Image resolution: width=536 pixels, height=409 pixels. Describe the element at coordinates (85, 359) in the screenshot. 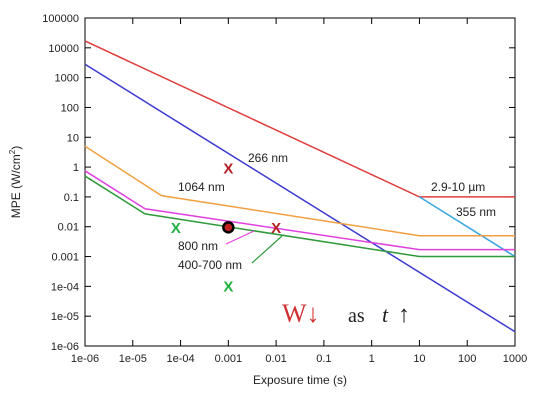

I see `x-tick-label: 1e-06` at that location.